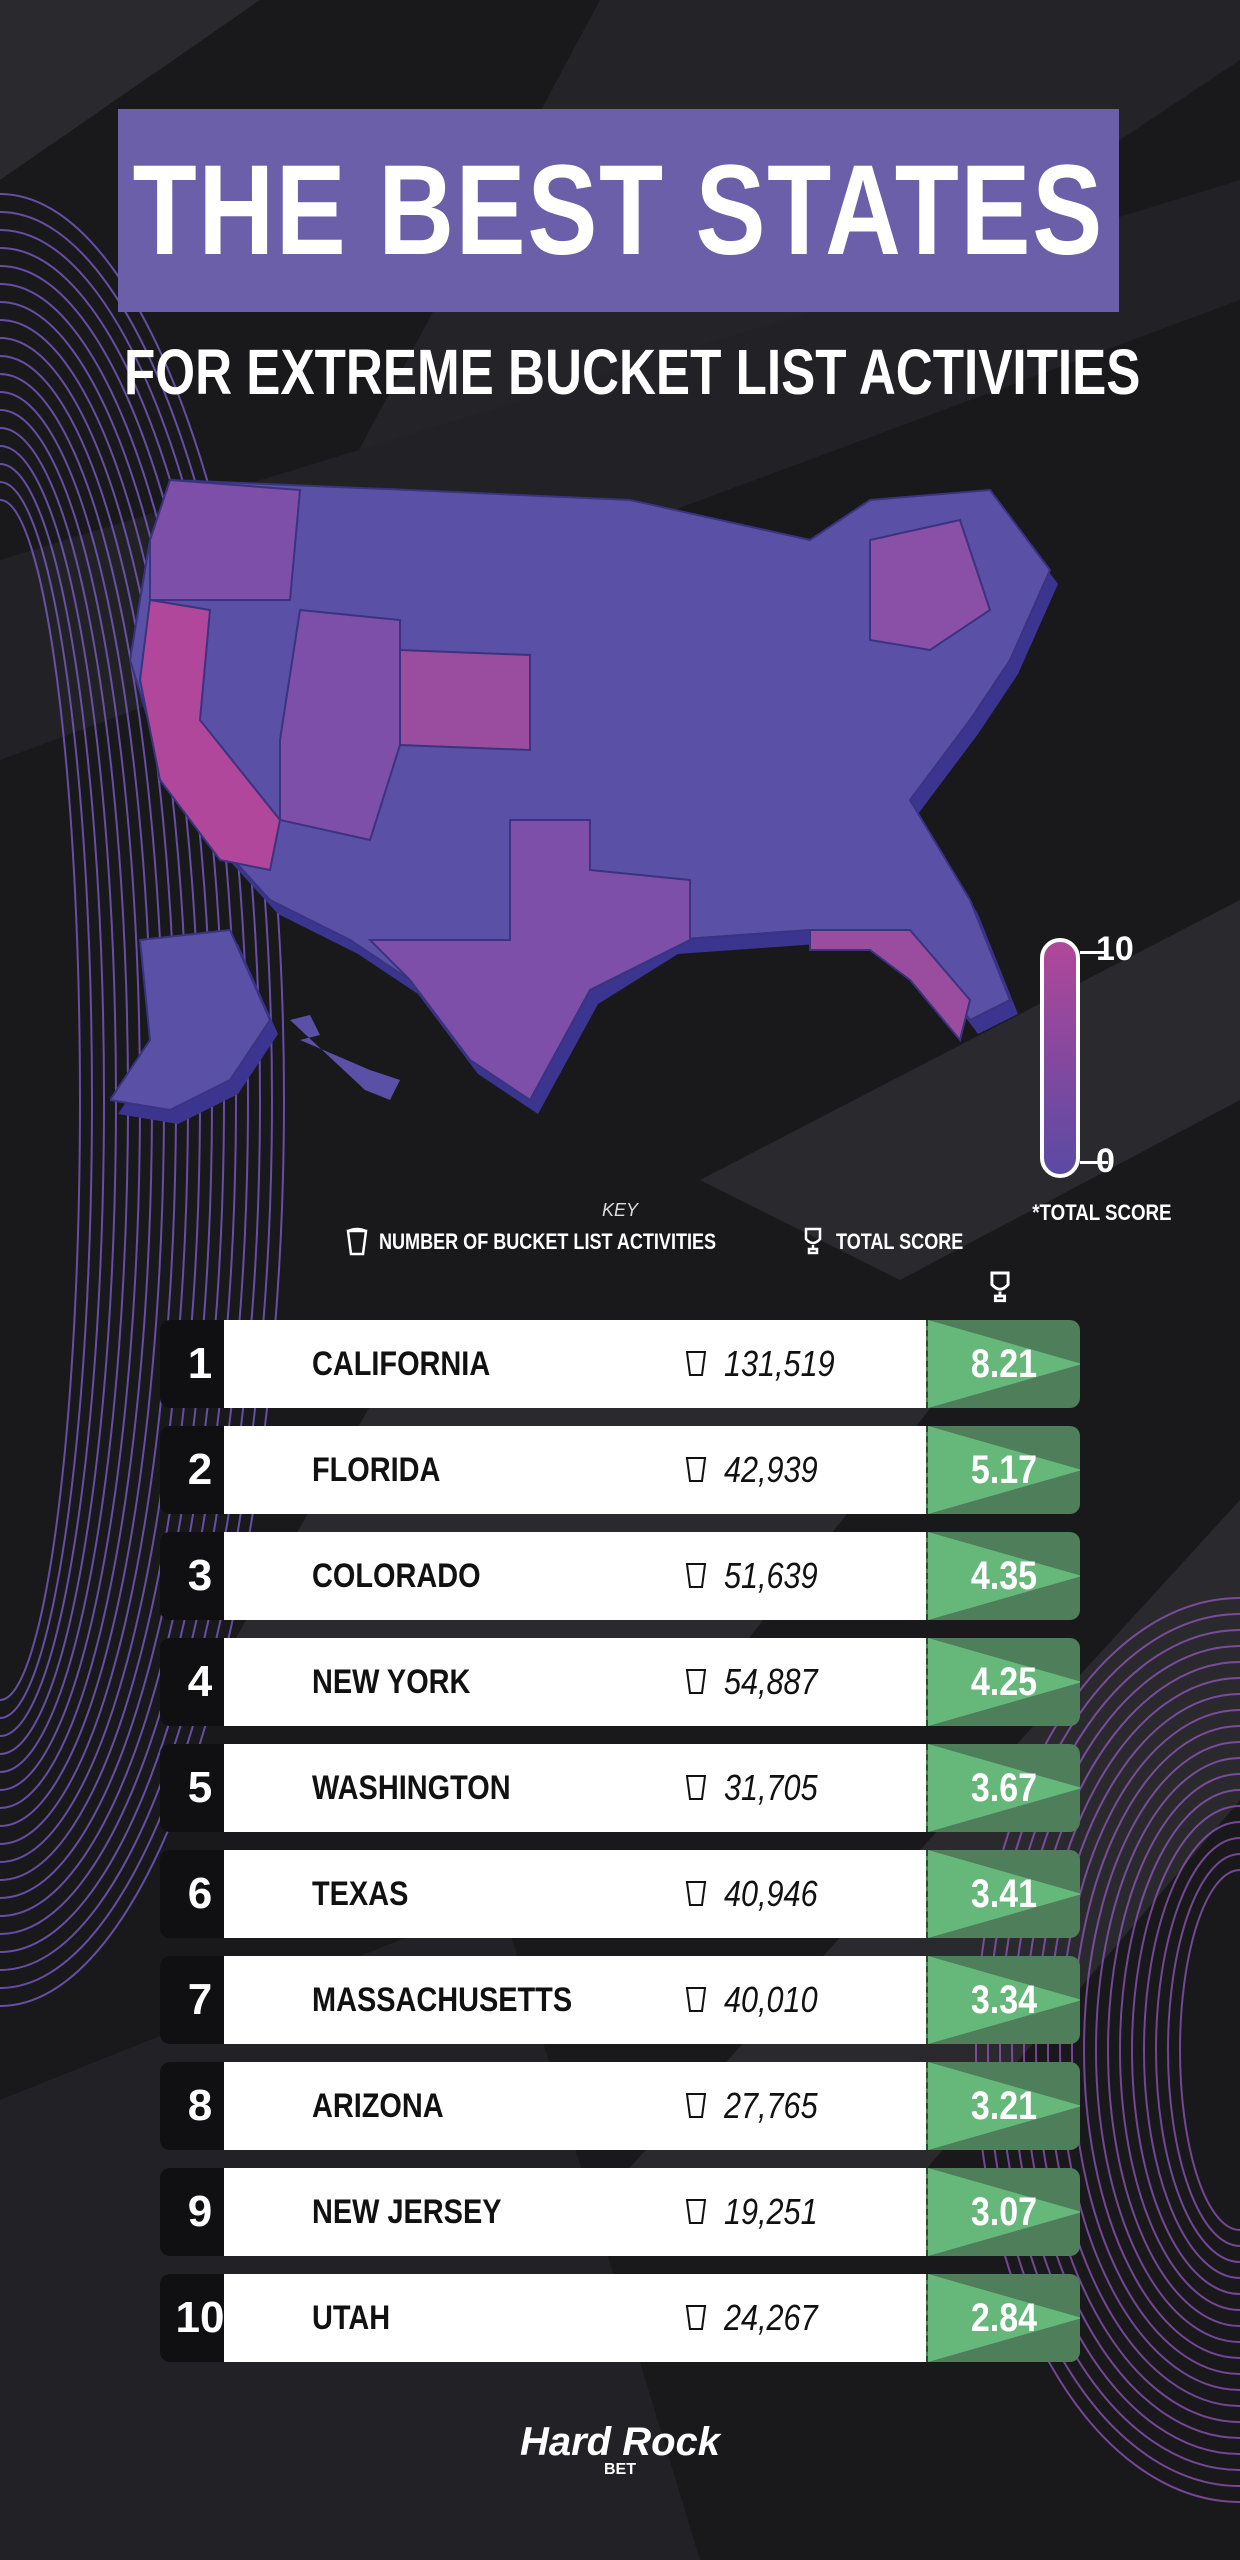 This screenshot has width=1240, height=2560. I want to click on map-alaska, so click(191, 1020).